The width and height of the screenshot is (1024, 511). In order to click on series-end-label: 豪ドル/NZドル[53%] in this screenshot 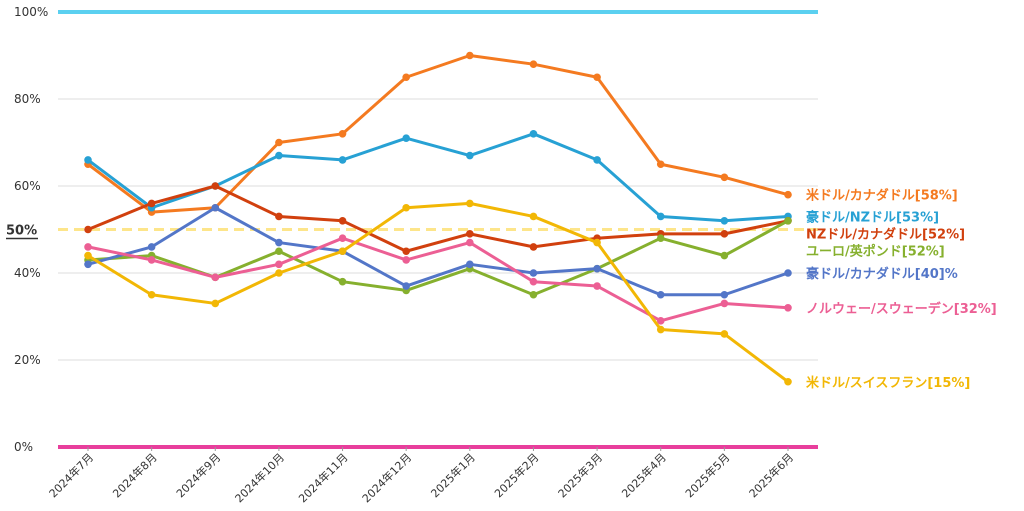, I will do `click(872, 217)`.